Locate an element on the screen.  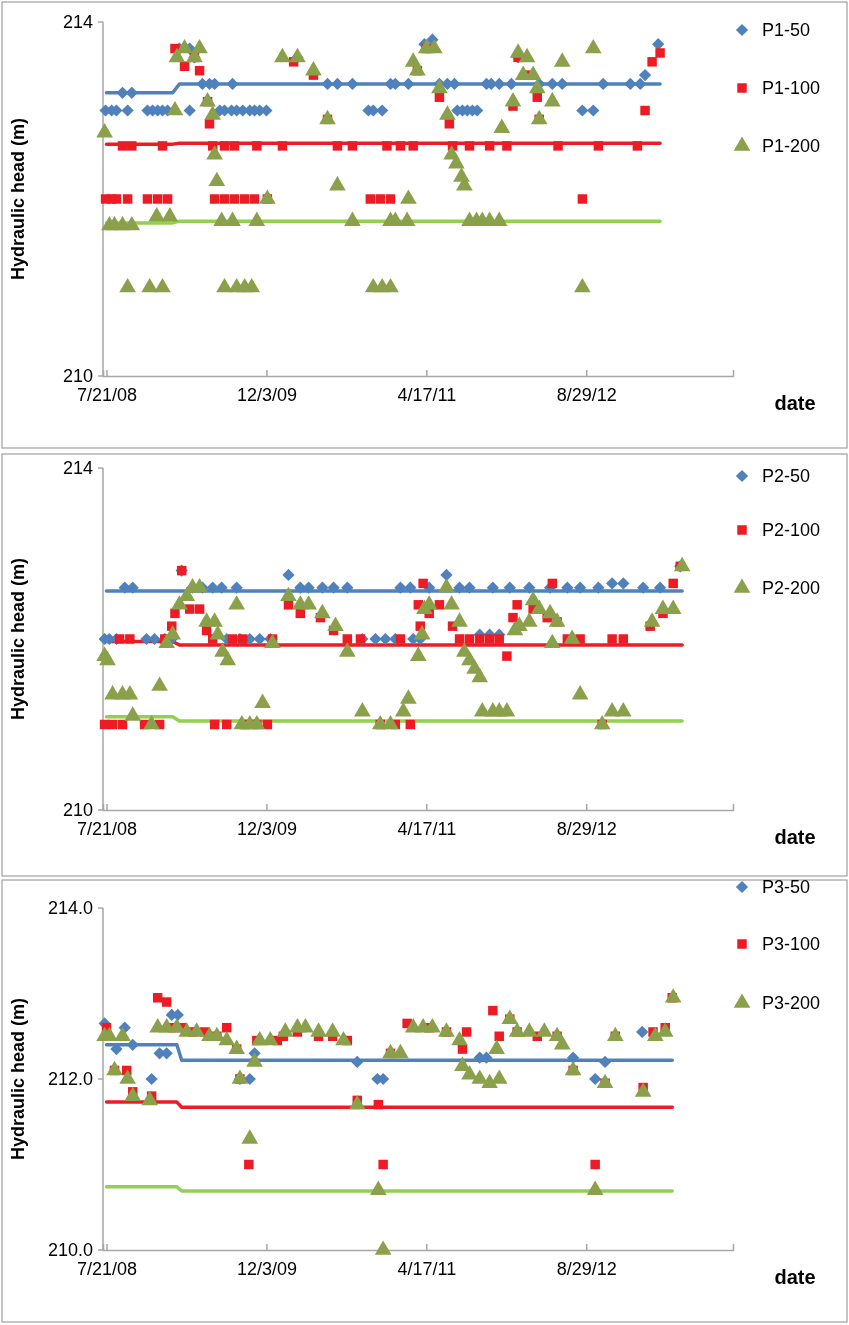
legend-label: P1-100 is located at coordinates (791, 88).